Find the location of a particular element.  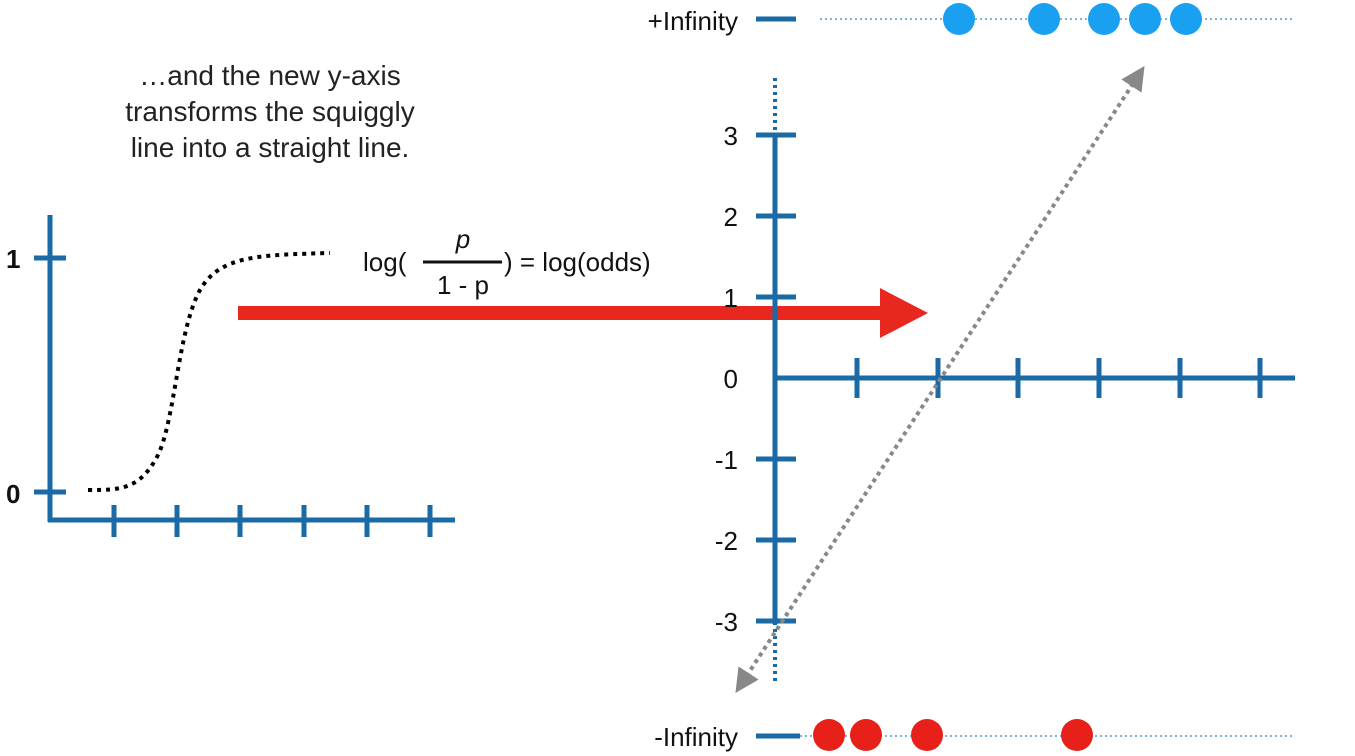

positive-infinity-row: +Infinity is located at coordinates (971, 19).